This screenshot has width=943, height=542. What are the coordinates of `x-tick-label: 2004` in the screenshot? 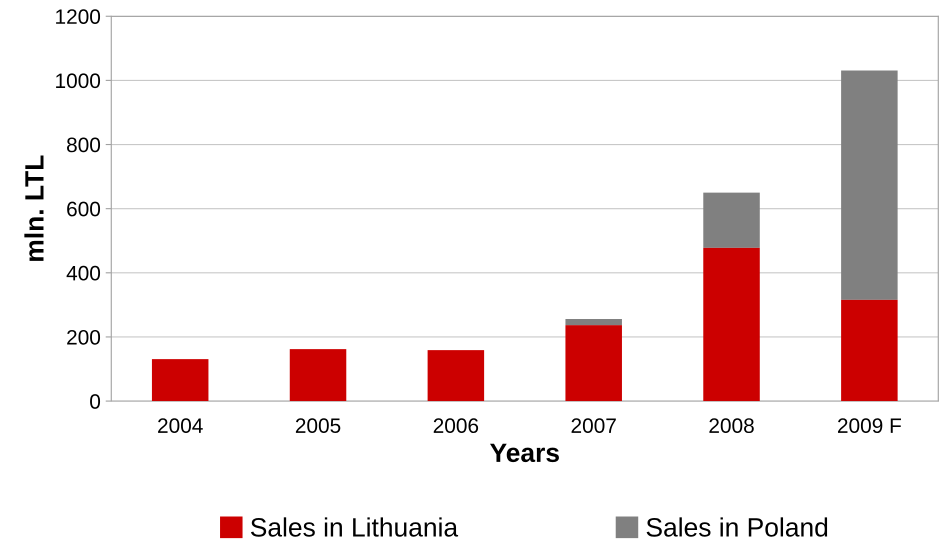 It's located at (180, 426).